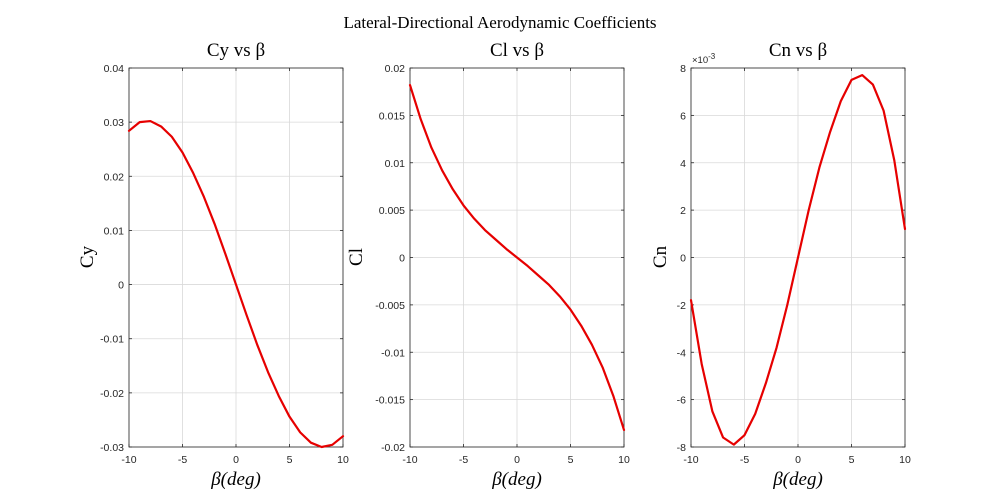 This screenshot has width=1000, height=500. Describe the element at coordinates (683, 116) in the screenshot. I see `y-tick-label: 6` at that location.